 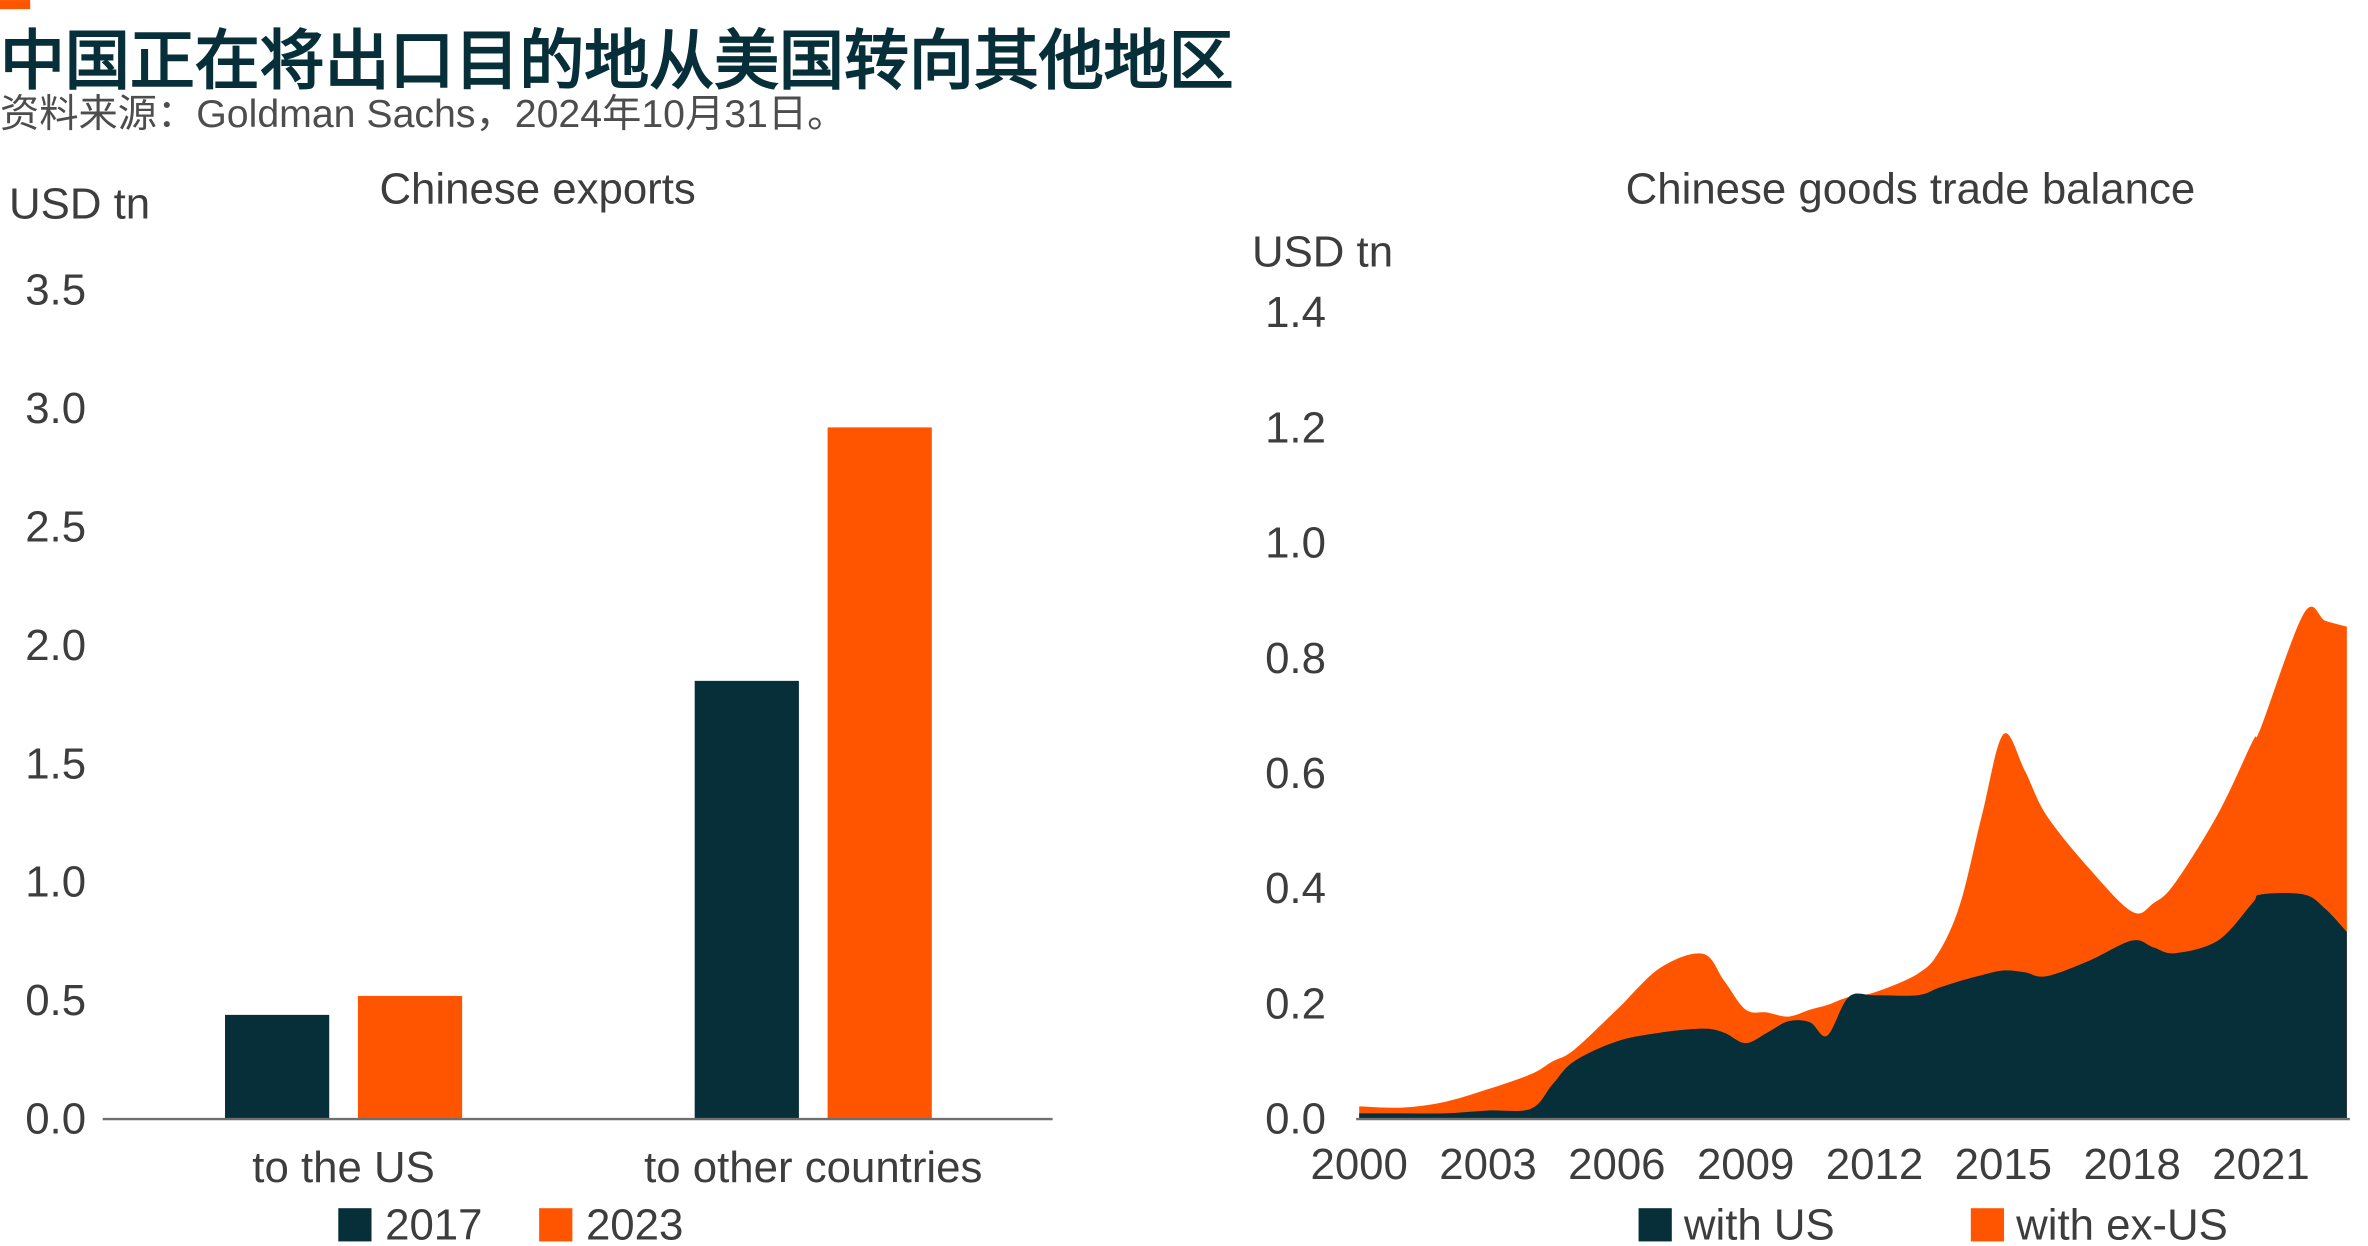 I want to click on accent-bar, so click(x=15, y=5).